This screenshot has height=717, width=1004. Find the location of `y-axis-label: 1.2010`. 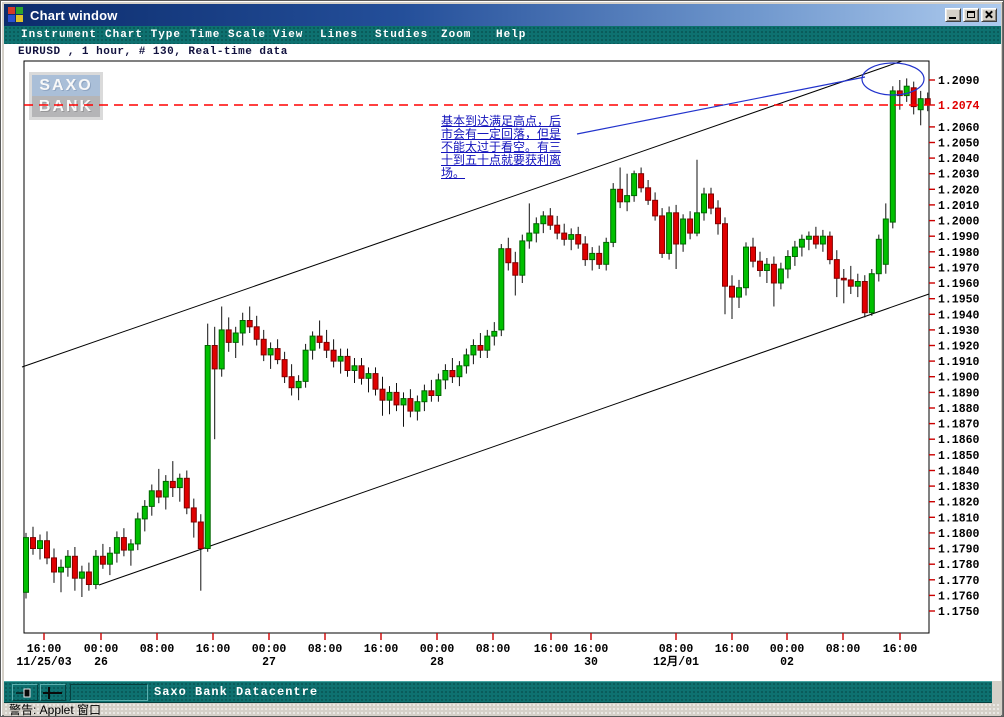

y-axis-label: 1.2010 is located at coordinates (959, 206).